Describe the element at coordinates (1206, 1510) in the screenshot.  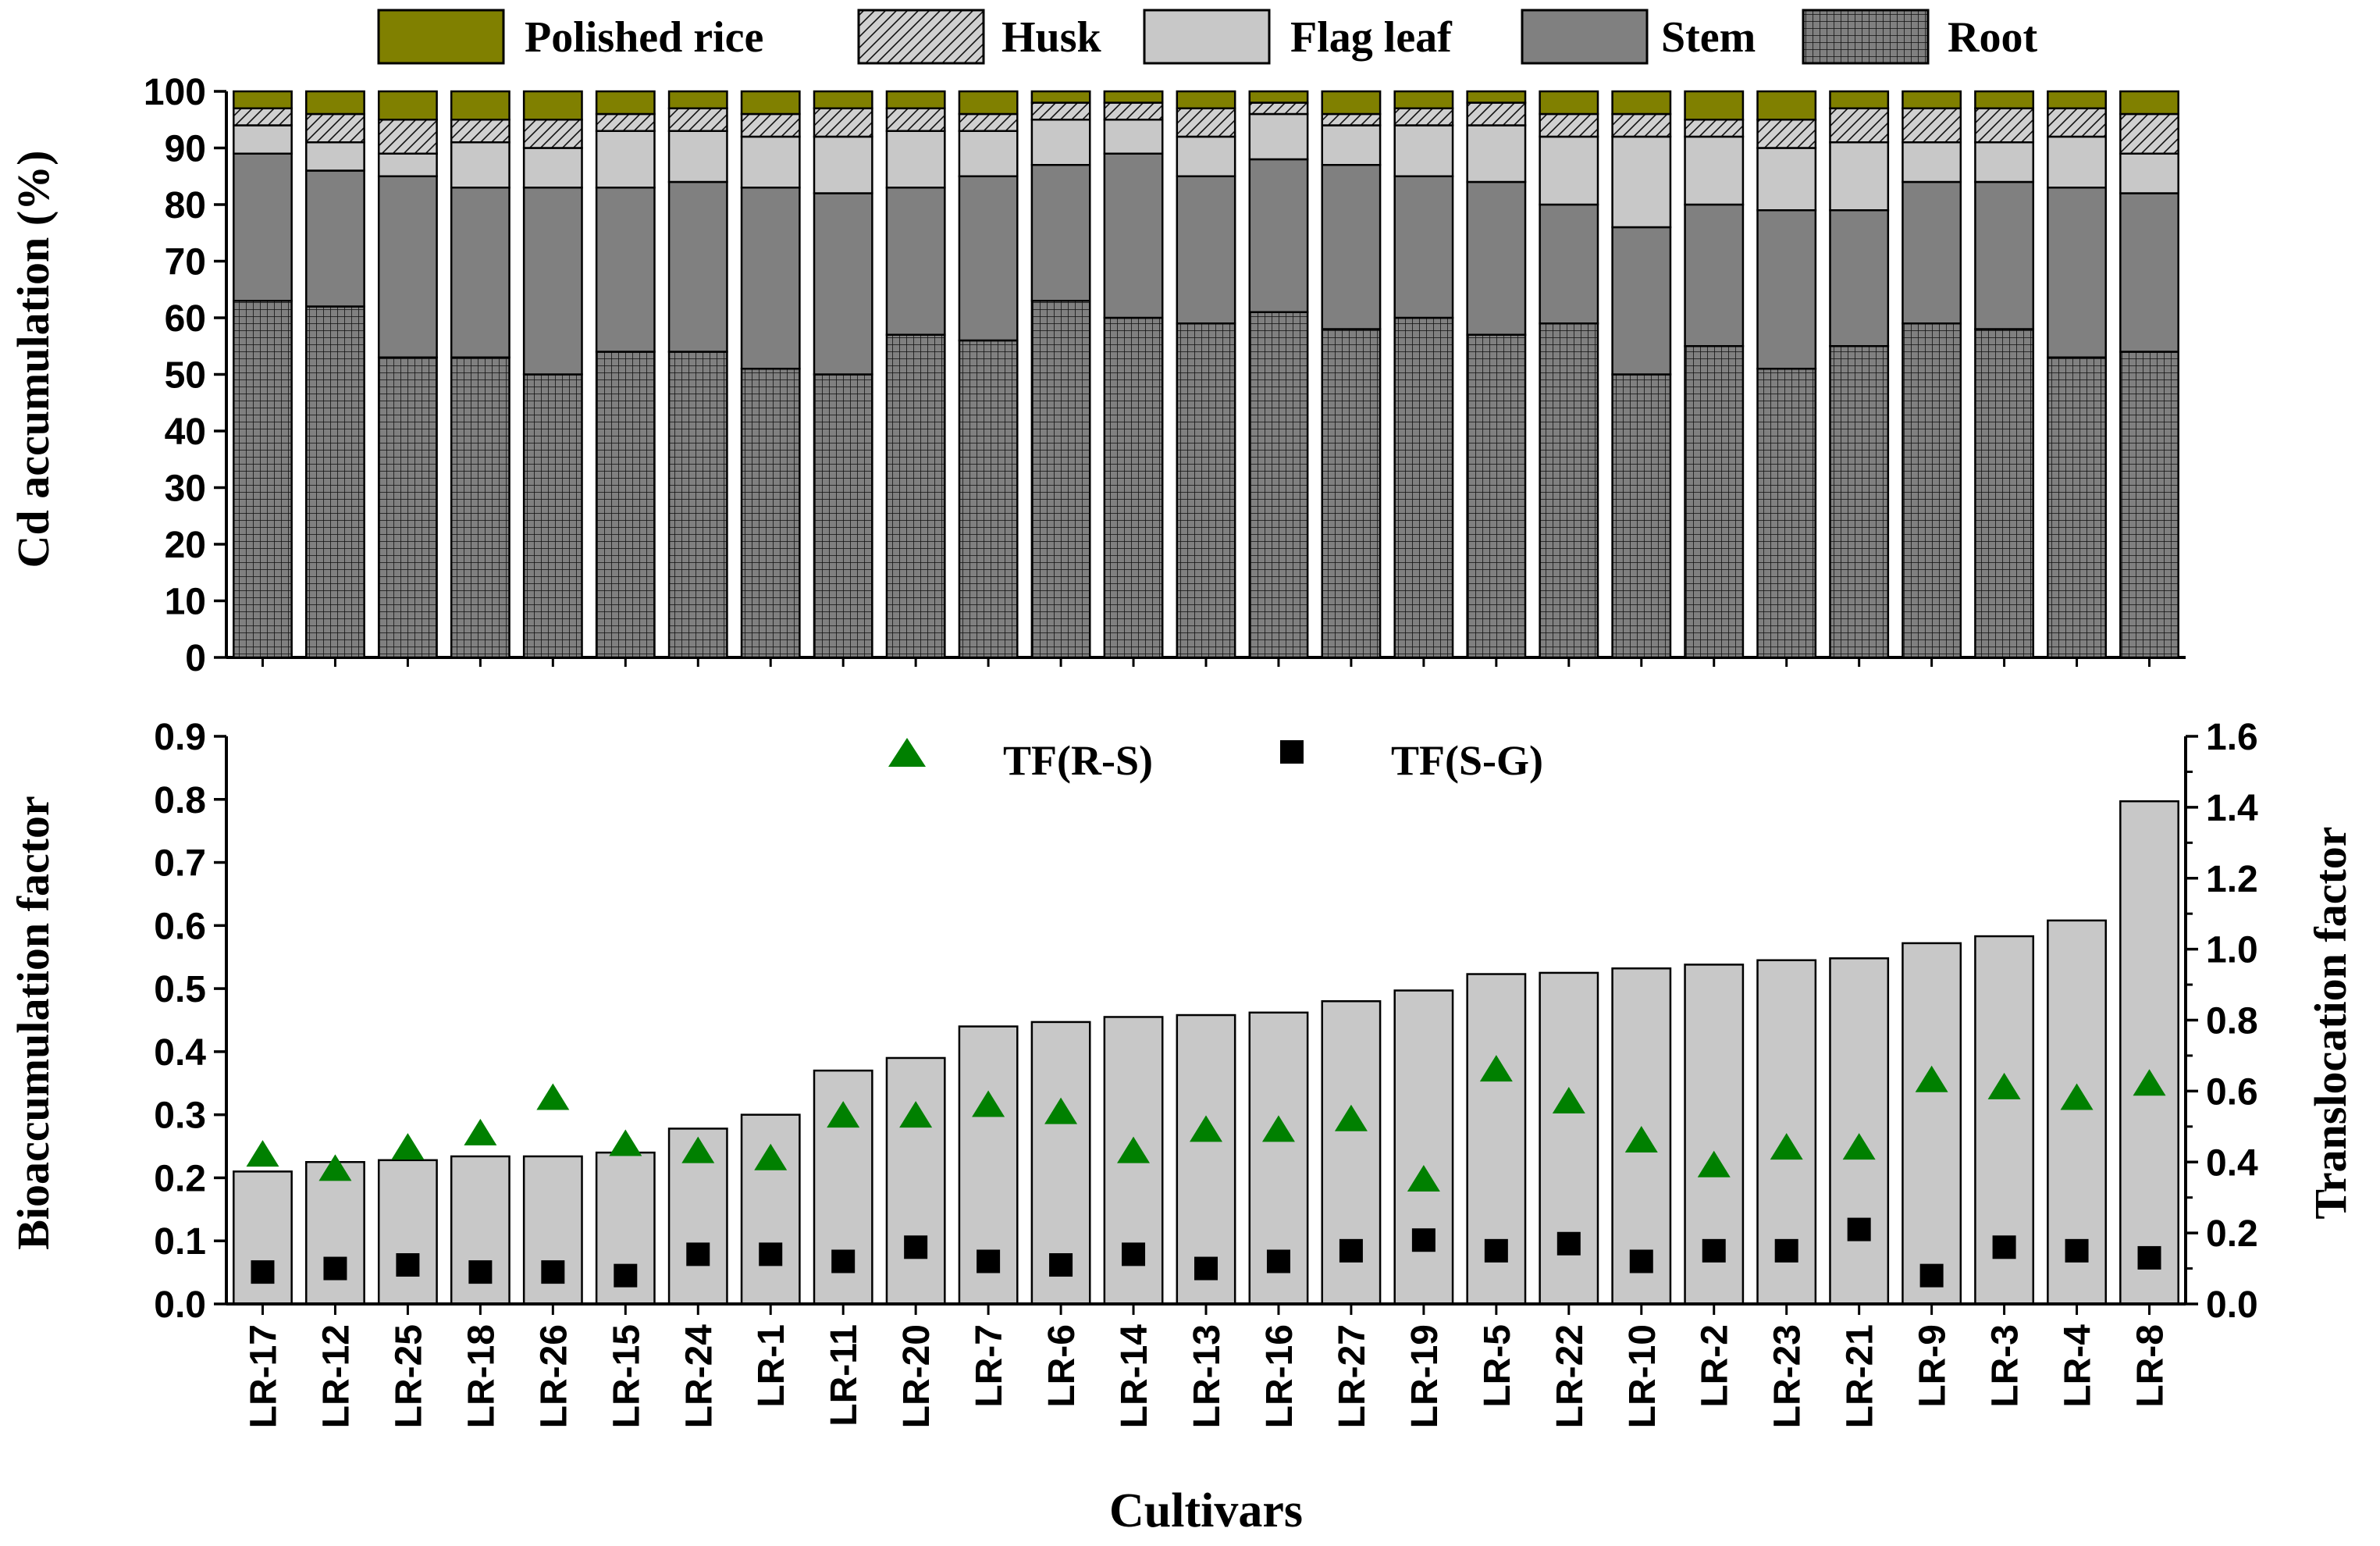
I see `x-axis-label: Cultivars` at that location.